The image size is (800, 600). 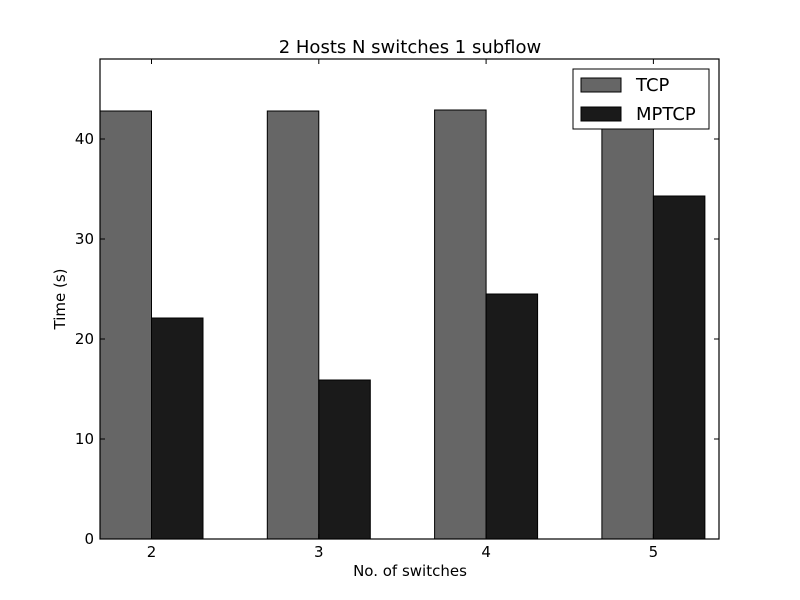 I want to click on x-tick-label-3: 3, so click(x=319, y=552).